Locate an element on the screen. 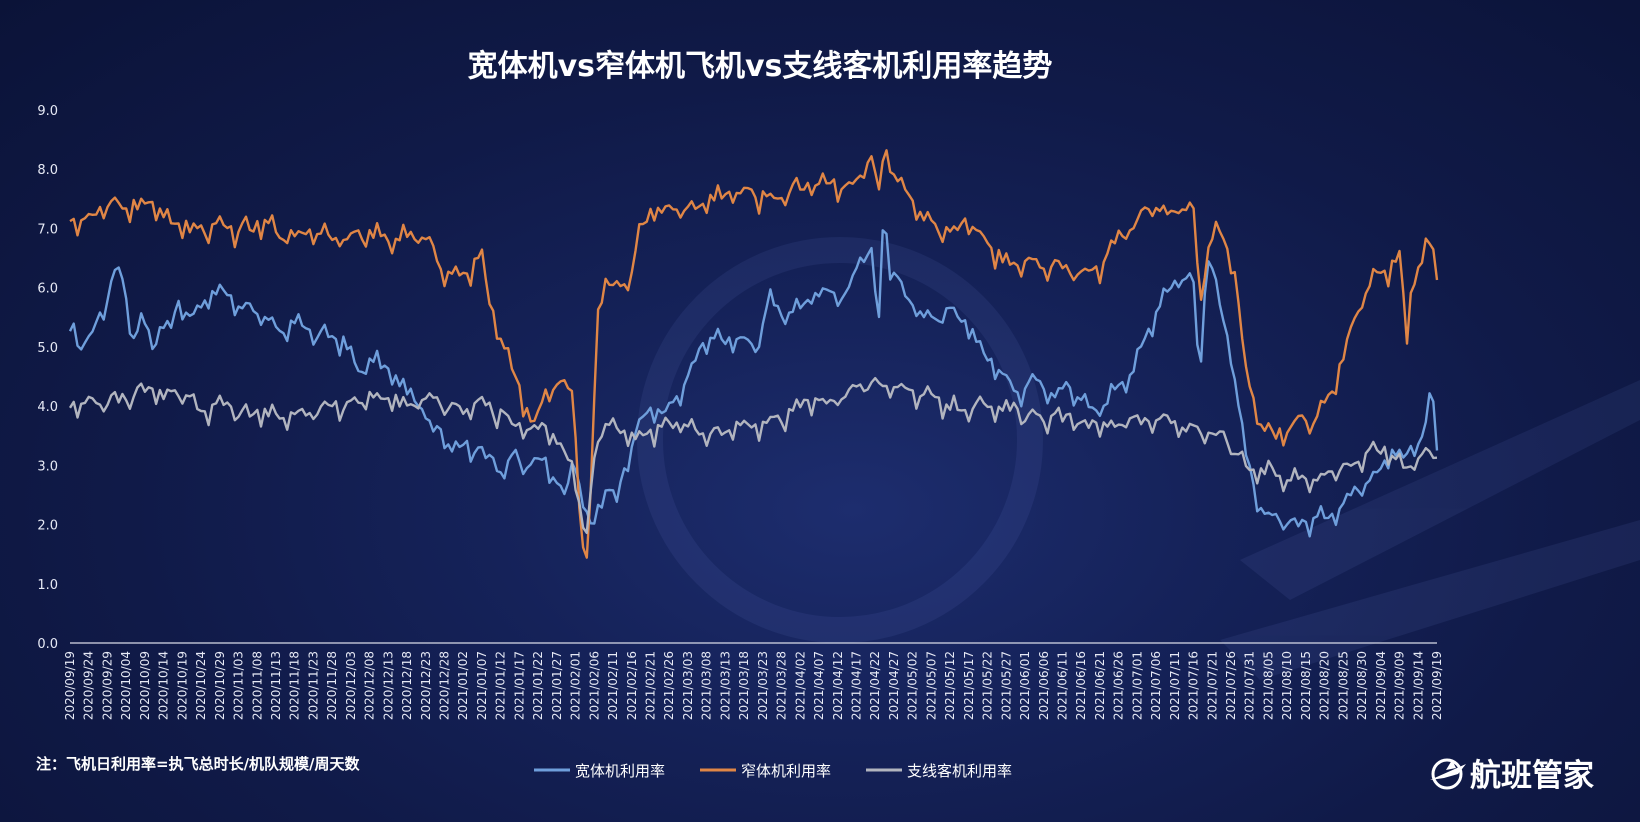 The height and width of the screenshot is (822, 1640). x-tick-label: 2020/10/09 is located at coordinates (145, 685).